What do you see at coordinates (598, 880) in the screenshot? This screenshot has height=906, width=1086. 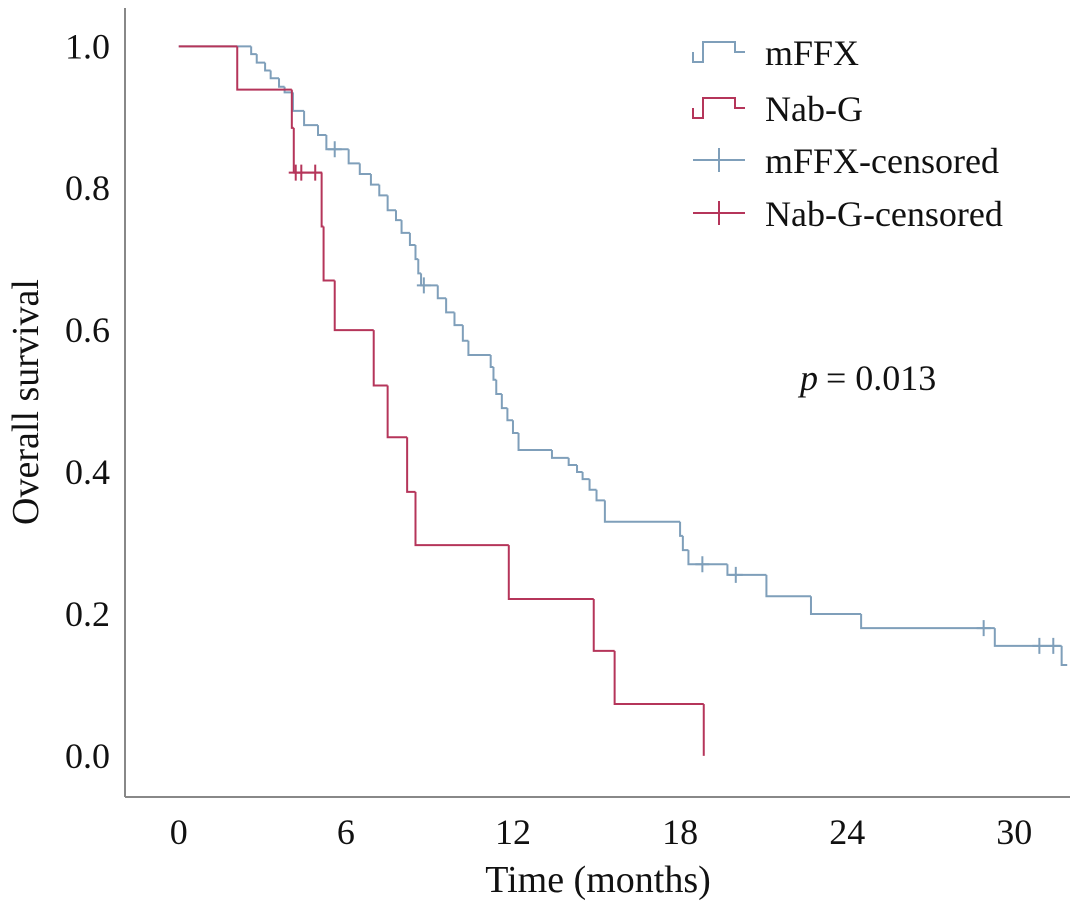 I see `x-axis-label: Time (months)` at bounding box center [598, 880].